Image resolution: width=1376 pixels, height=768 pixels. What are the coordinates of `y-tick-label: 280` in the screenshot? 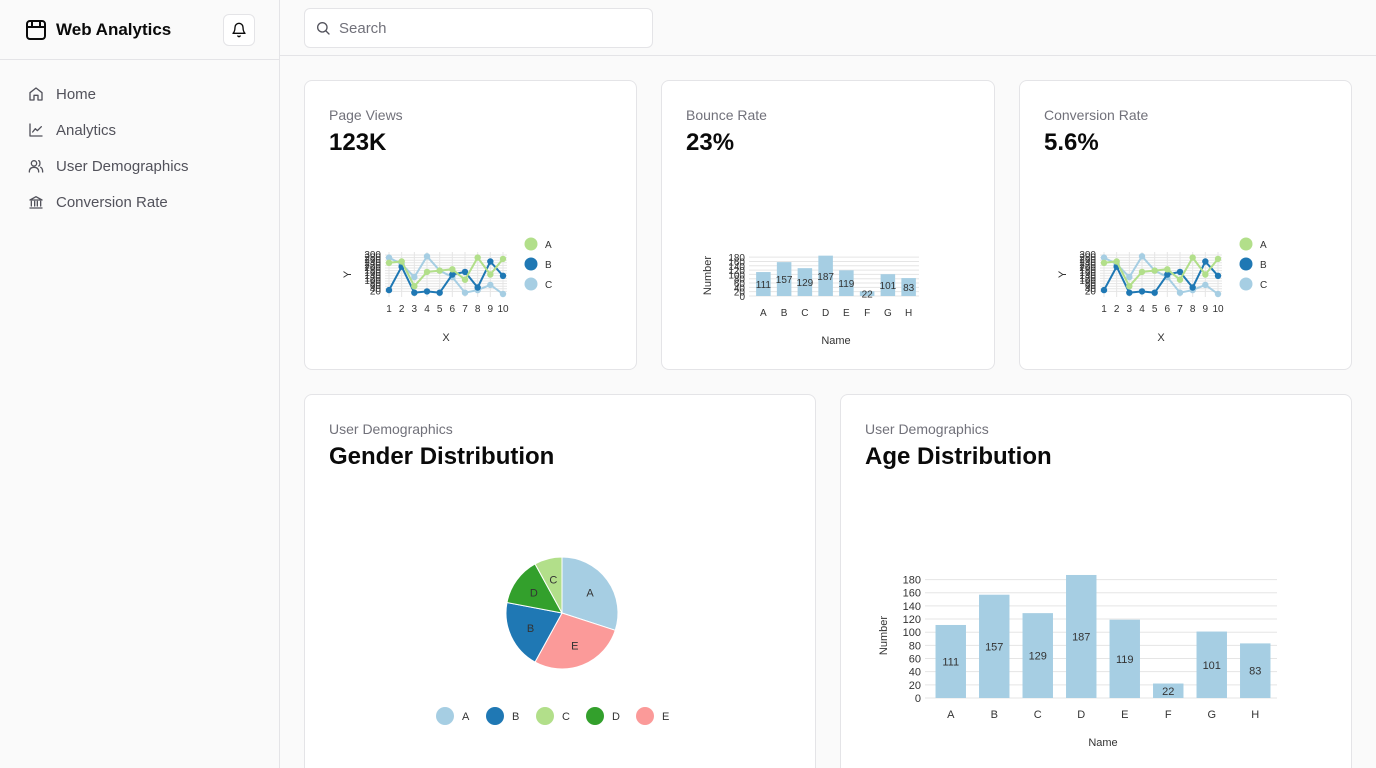 It's located at (372, 258).